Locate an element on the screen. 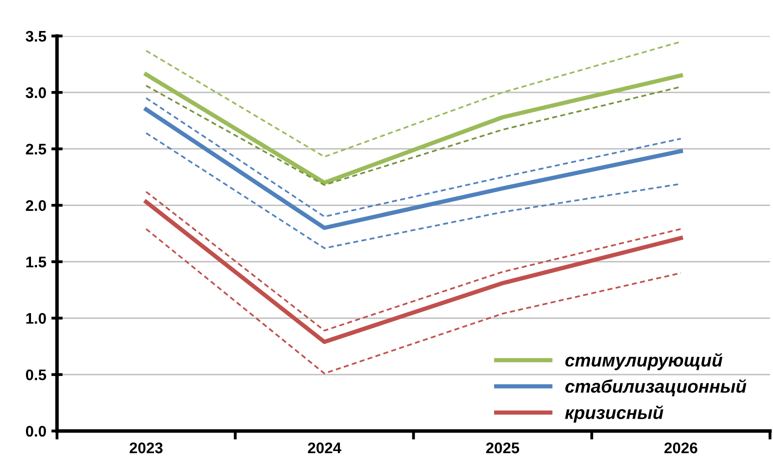  legend-label: стабилизационный is located at coordinates (655, 387).